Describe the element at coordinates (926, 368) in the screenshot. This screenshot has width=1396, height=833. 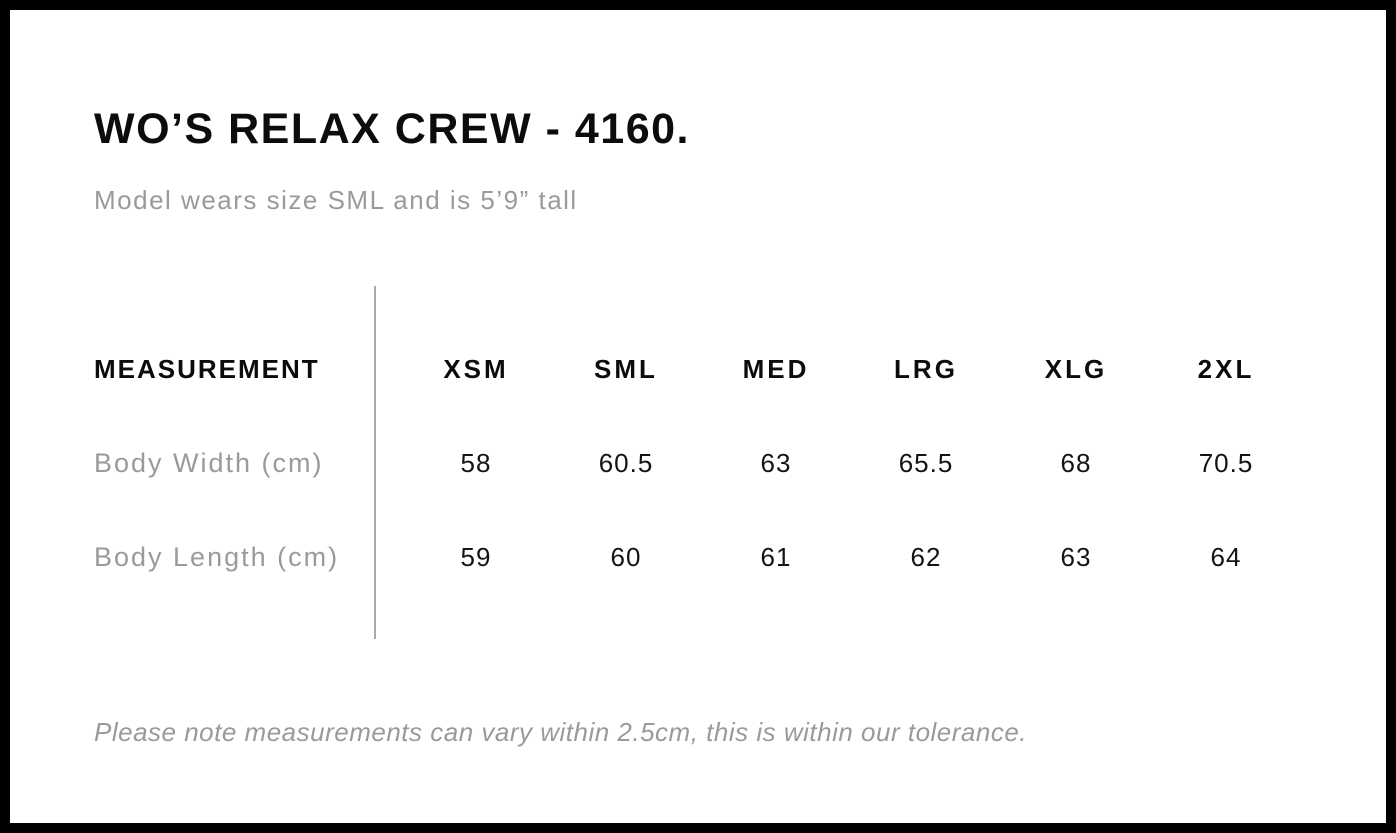
I see `column-header-lrg: LRG` at that location.